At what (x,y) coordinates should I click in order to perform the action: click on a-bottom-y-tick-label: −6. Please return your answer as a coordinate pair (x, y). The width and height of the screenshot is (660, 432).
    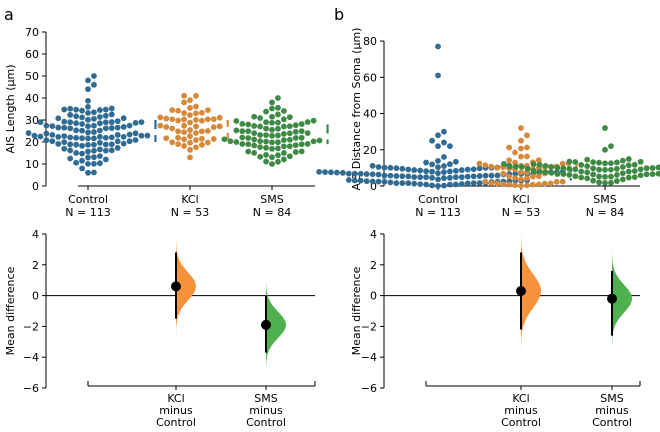
    Looking at the image, I should click on (31, 388).